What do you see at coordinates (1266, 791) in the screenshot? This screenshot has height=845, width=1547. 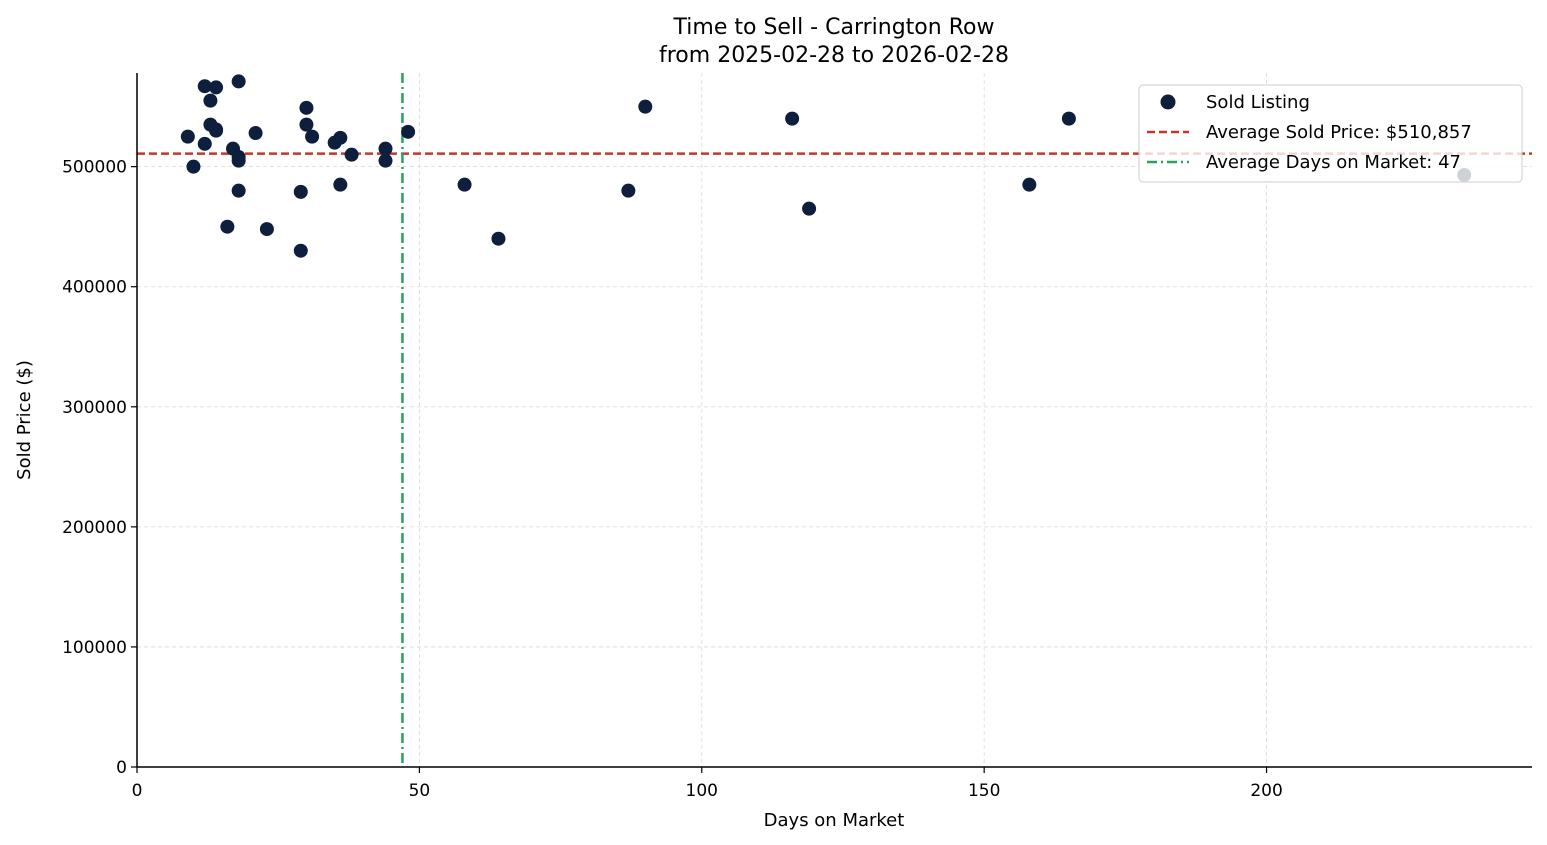 I see `x-tick-label: 200` at bounding box center [1266, 791].